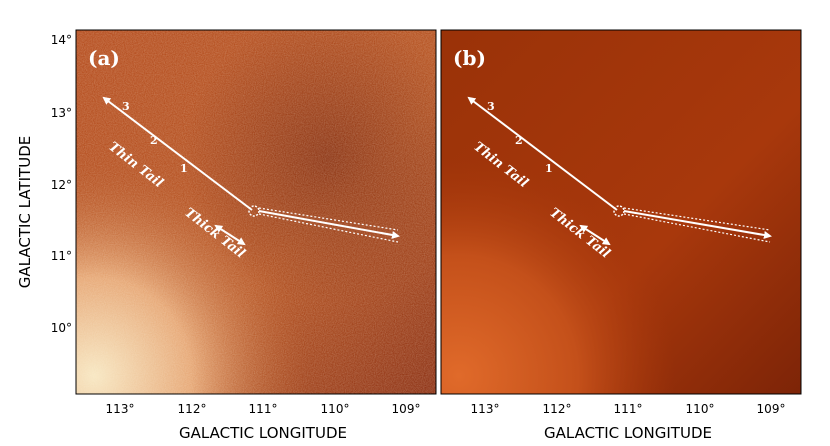  I want to click on x-tick-a-110: 110°, so click(335, 409).